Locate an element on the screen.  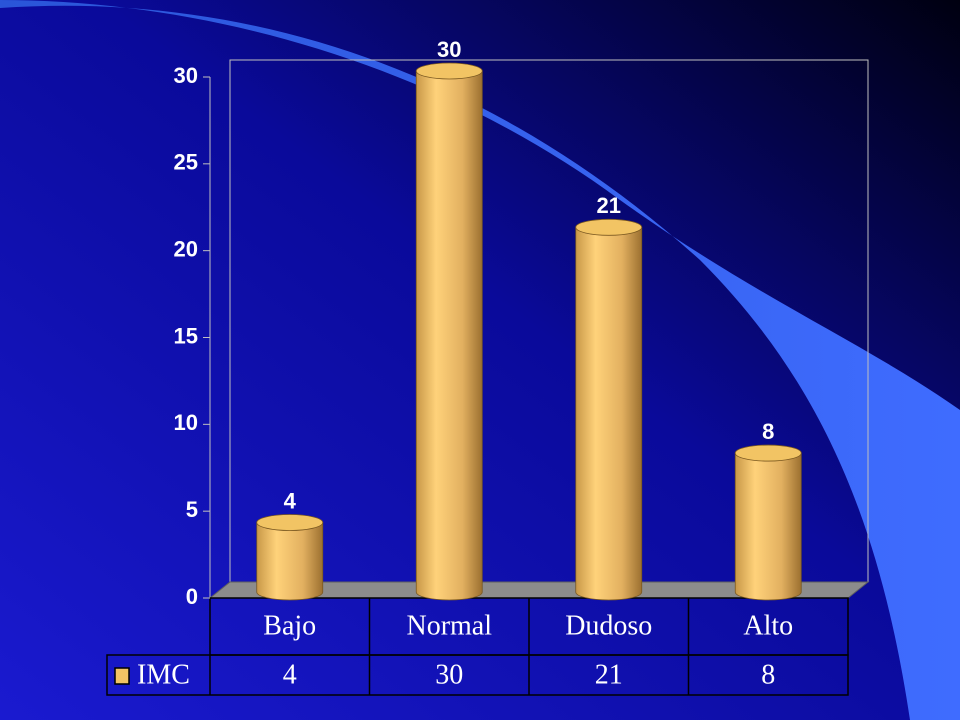
y-tick-label: 0 is located at coordinates (192, 596).